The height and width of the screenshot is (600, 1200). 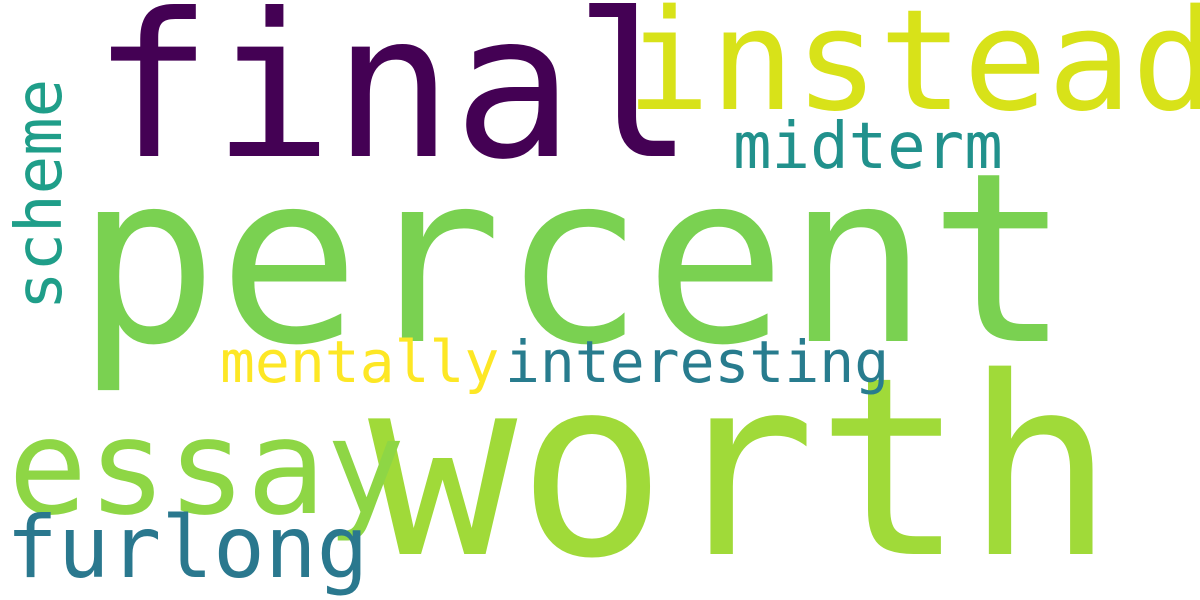 I want to click on word-furlong: furlong, so click(x=187, y=548).